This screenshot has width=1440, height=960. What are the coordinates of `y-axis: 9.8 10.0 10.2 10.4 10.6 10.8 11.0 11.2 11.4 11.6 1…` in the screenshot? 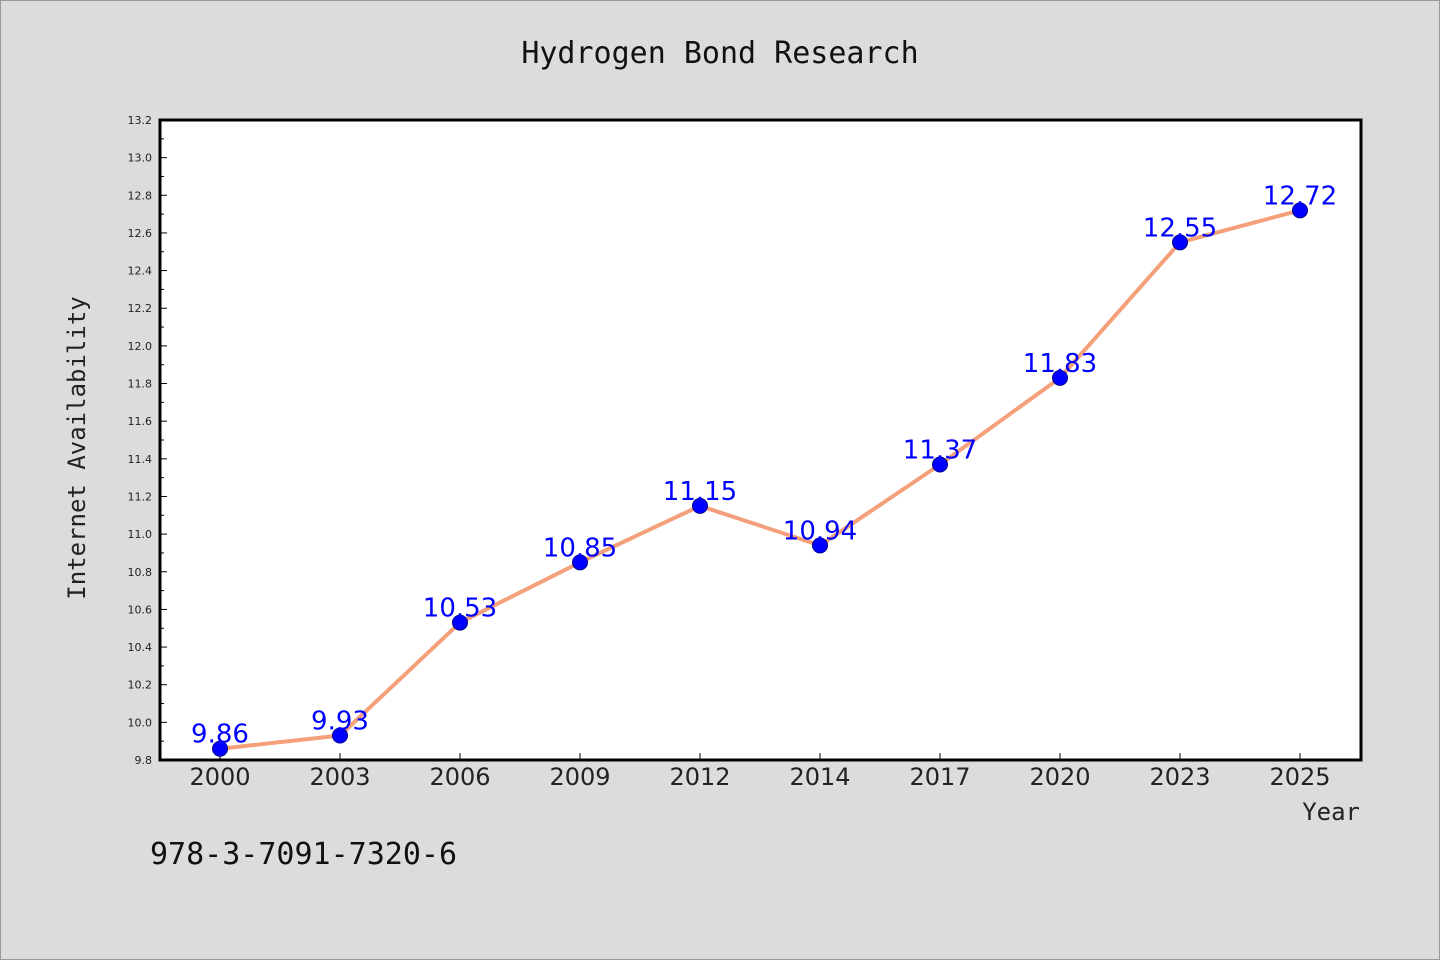 It's located at (147, 440).